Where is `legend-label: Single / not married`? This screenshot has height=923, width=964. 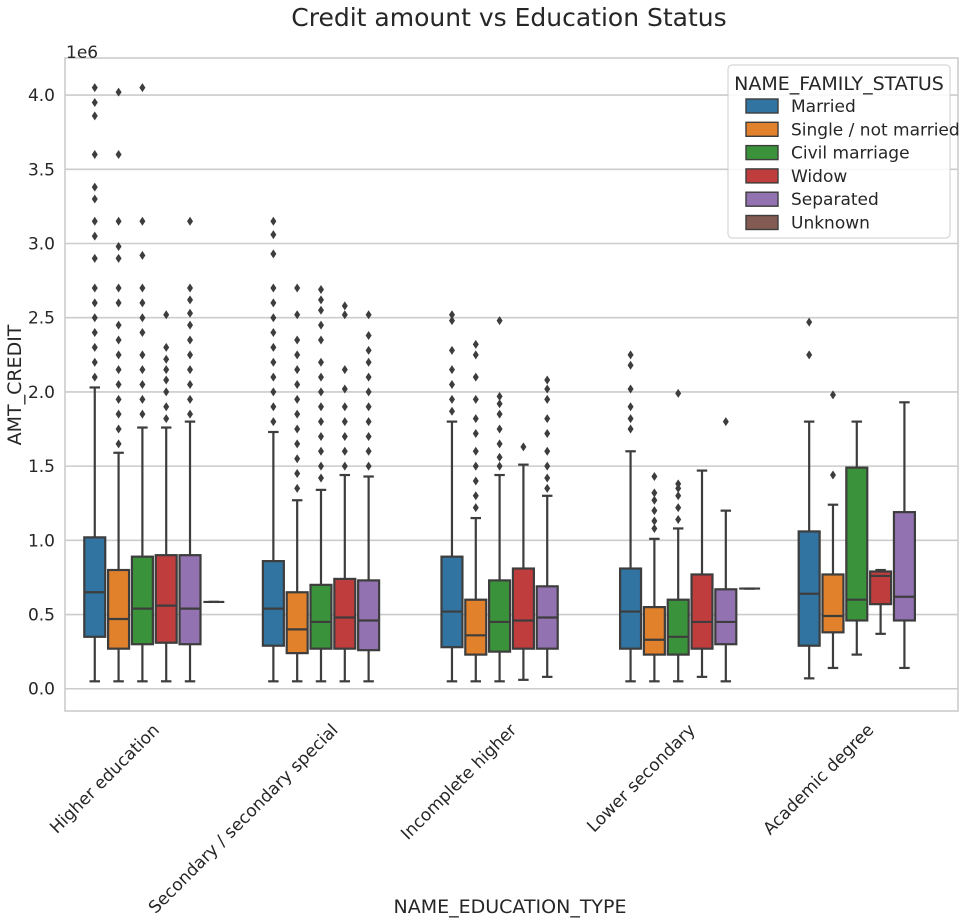
legend-label: Single / not married is located at coordinates (875, 130).